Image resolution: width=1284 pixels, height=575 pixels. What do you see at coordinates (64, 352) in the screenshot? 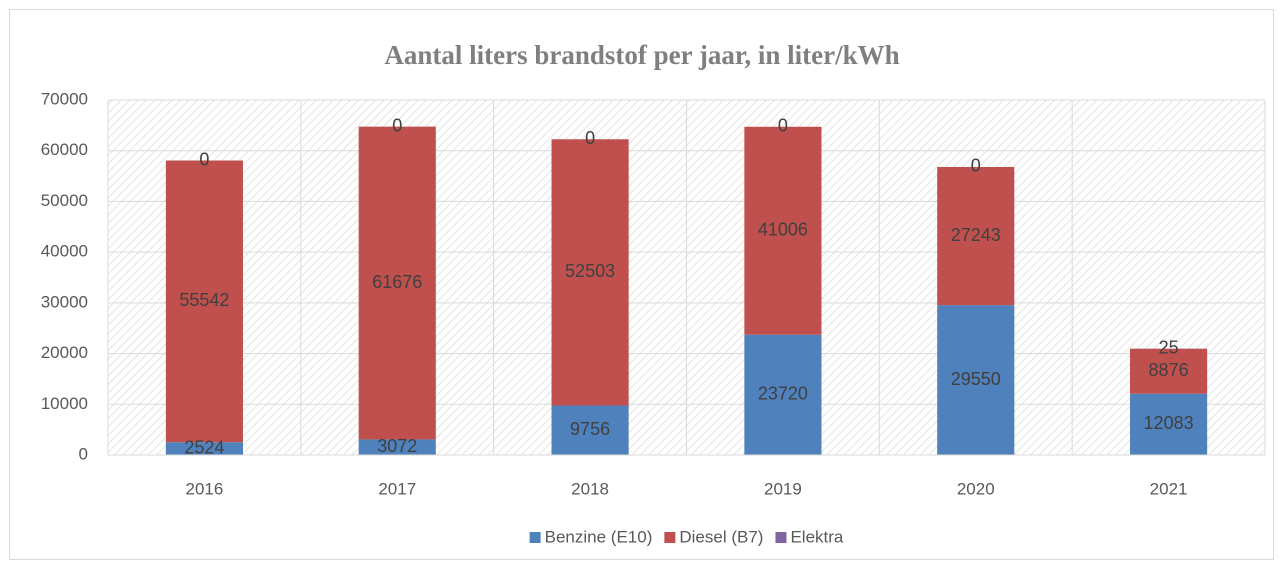
I see `y-tick-label: 20000` at bounding box center [64, 352].